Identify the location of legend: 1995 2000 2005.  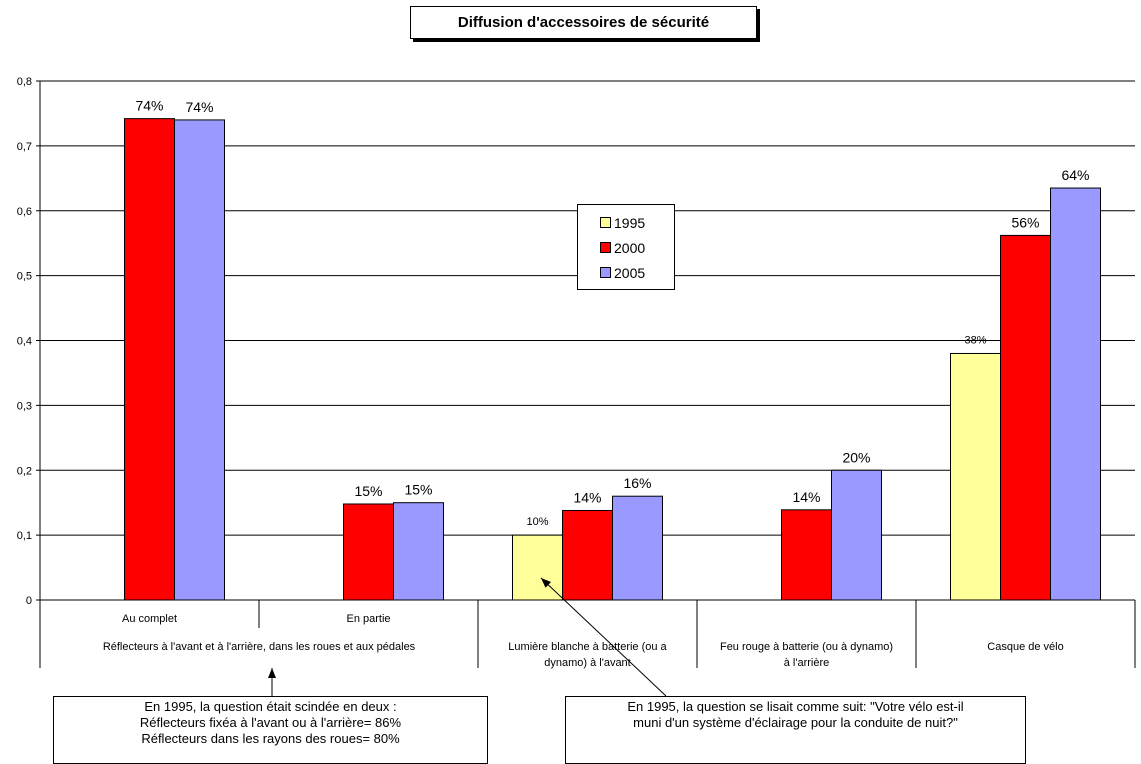
(626, 247).